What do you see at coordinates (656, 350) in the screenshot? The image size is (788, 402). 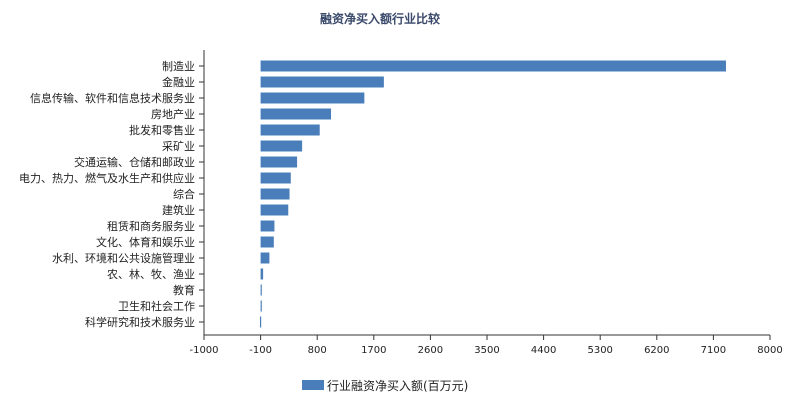 I see `x-tick-label: 6200` at bounding box center [656, 350].